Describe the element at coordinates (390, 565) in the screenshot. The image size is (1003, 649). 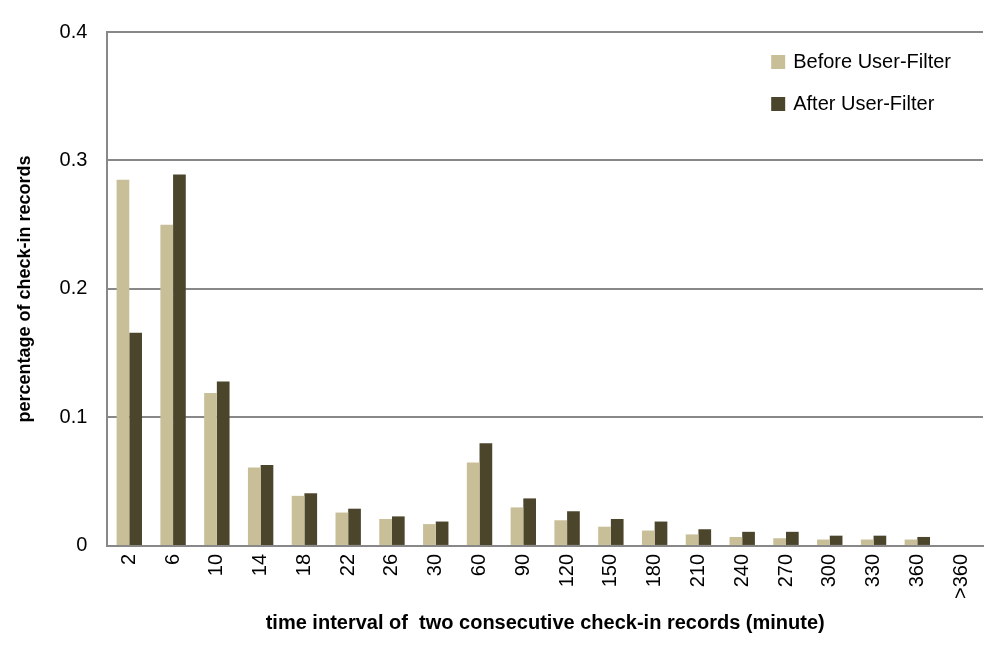
I see `x-tick-label: 26` at that location.